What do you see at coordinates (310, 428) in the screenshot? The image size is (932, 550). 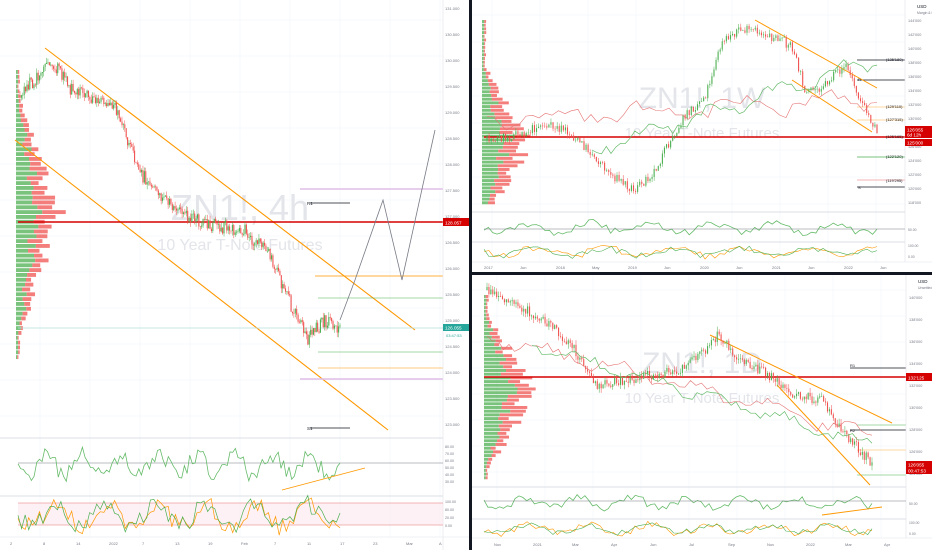 I see `s1-label: S1` at bounding box center [310, 428].